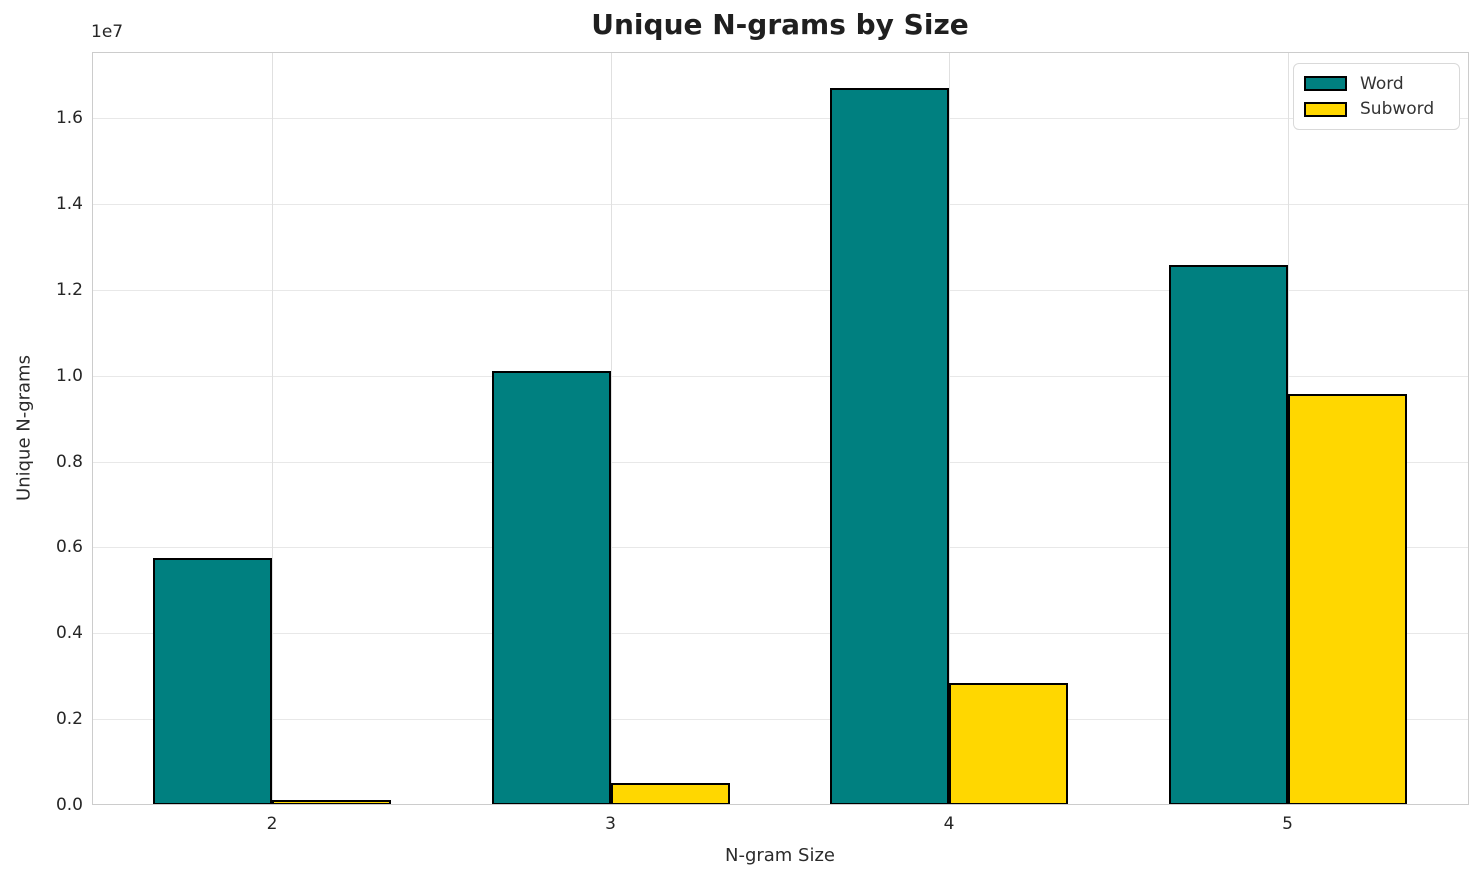 The image size is (1484, 885). Describe the element at coordinates (1325, 109) in the screenshot. I see `subword-series-swatch` at that location.